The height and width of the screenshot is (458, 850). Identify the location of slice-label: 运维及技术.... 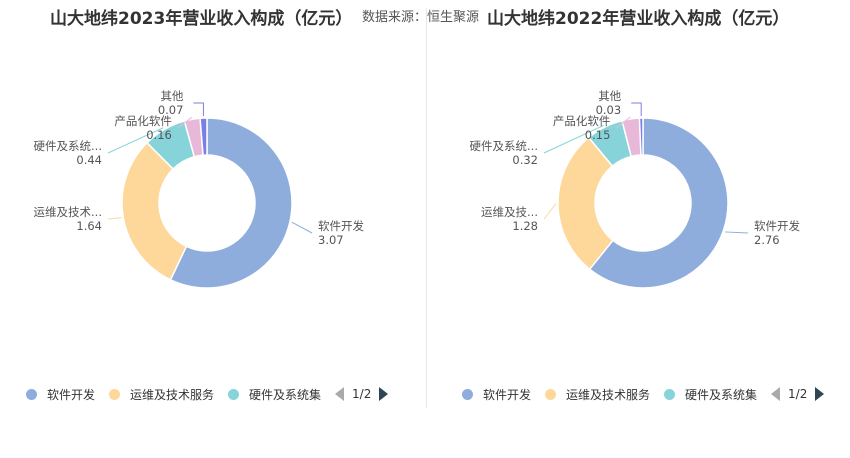
(68, 212).